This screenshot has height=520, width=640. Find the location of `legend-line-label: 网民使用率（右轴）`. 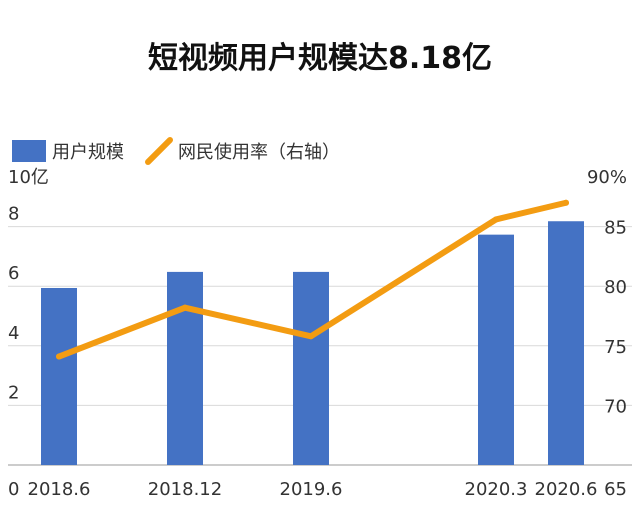

legend-line-label: 网民使用率（右轴） is located at coordinates (259, 152).